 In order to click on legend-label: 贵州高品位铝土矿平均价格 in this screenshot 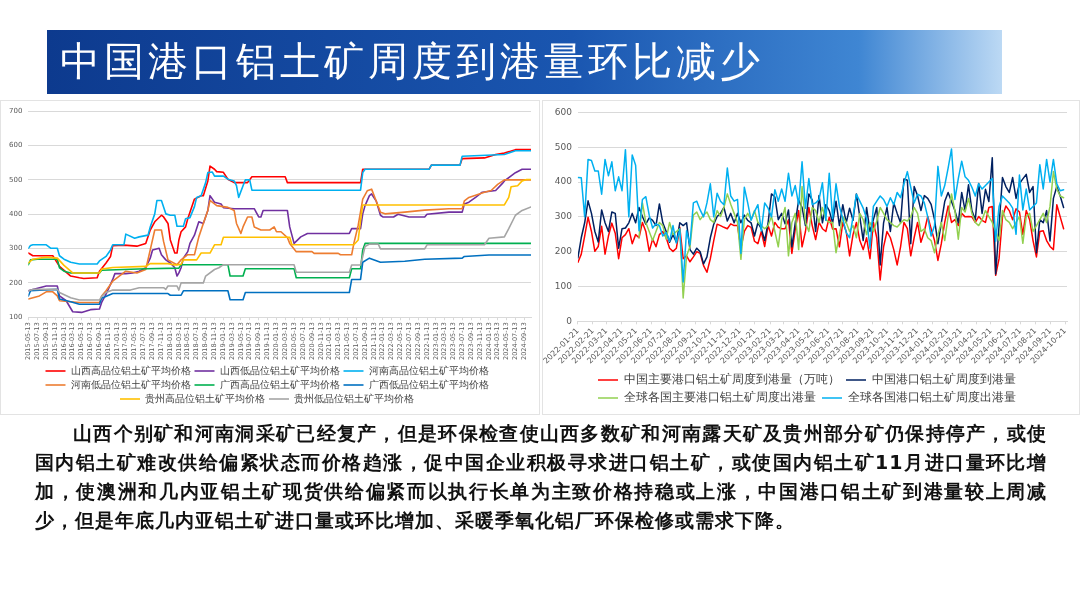, I will do `click(205, 398)`.